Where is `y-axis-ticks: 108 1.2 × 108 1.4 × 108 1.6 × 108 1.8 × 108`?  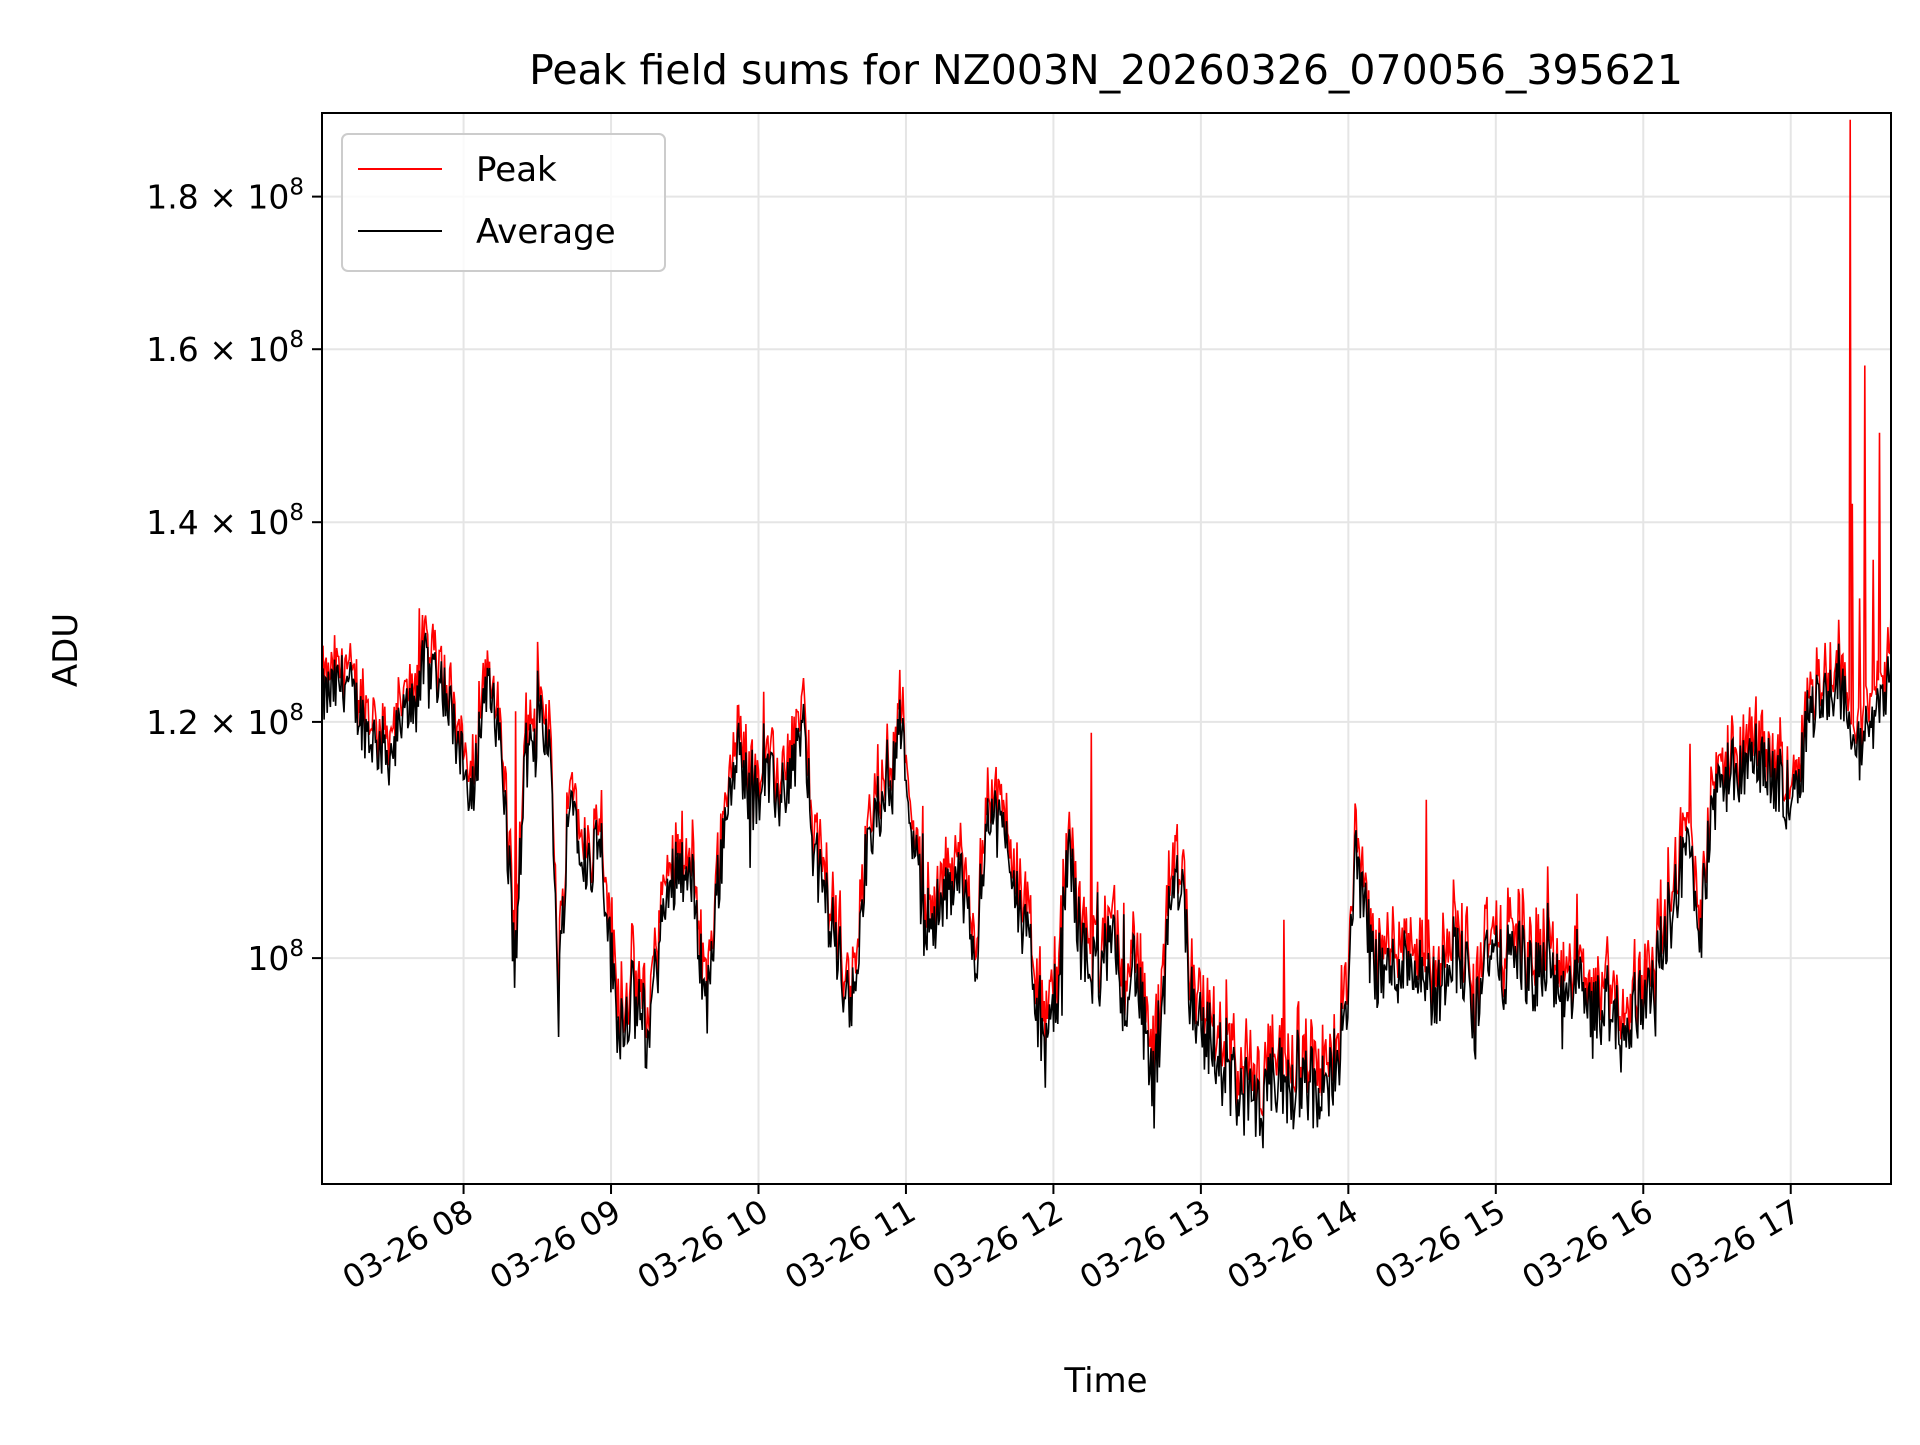
y-axis-ticks: 108 1.2 × 108 1.4 × 108 1.6 × 108 1.8 × 108 is located at coordinates (234, 576).